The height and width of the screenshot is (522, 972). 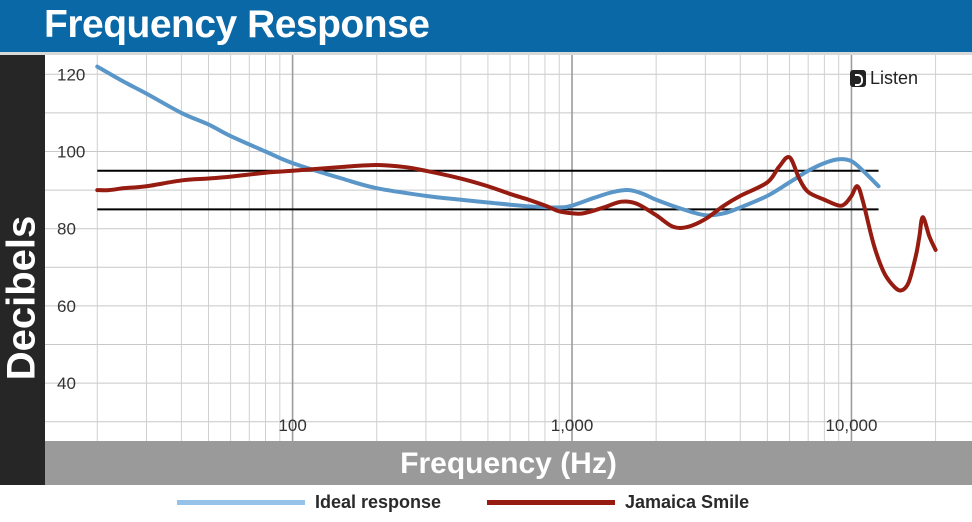 What do you see at coordinates (66, 383) in the screenshot?
I see `y-tick-label: 40` at bounding box center [66, 383].